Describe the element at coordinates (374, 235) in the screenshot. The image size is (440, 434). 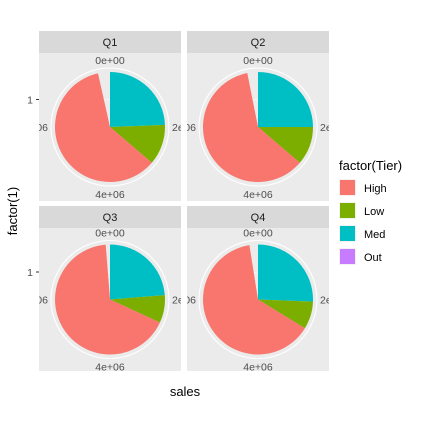
I see `legend-label-med: Med` at that location.